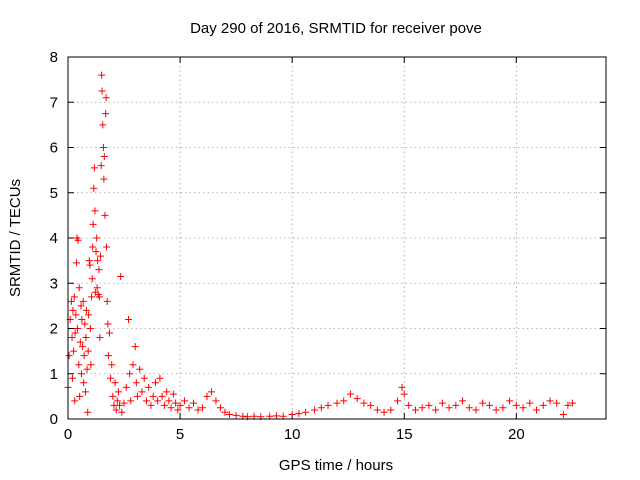 This screenshot has height=480, width=640. I want to click on y-tick-label: 0, so click(54, 419).